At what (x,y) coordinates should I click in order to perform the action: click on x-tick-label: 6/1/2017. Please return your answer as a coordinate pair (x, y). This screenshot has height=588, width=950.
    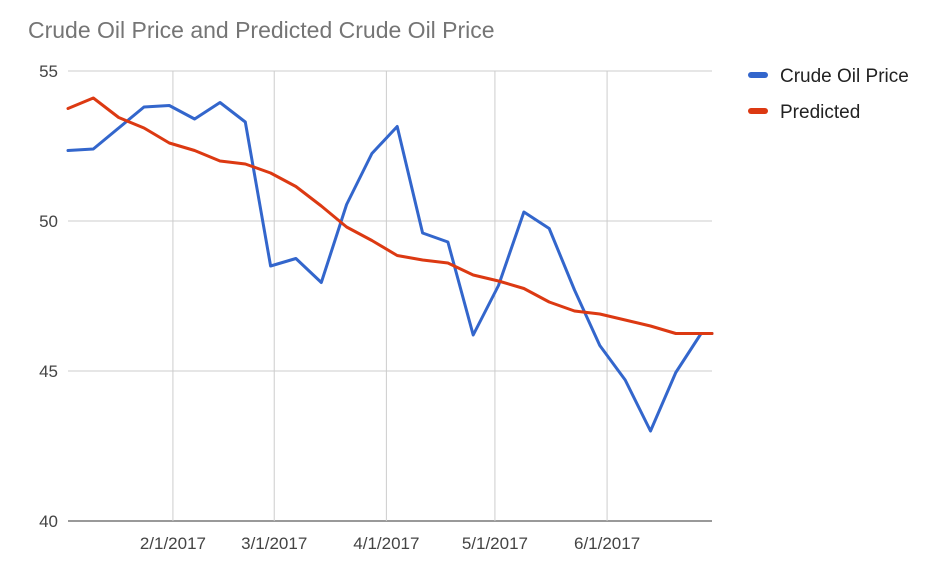
    Looking at the image, I should click on (607, 543).